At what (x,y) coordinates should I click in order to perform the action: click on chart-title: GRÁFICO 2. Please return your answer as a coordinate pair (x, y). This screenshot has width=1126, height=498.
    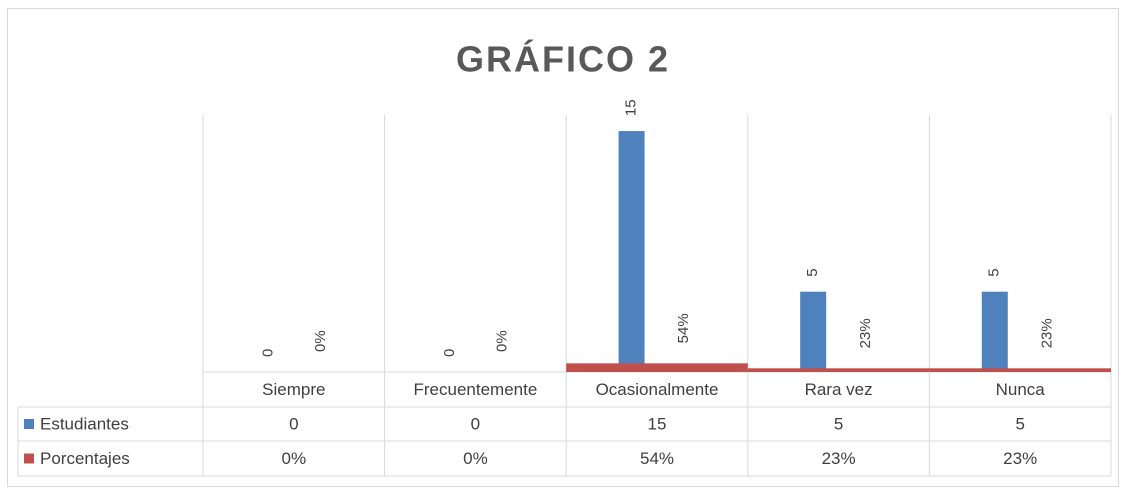
    Looking at the image, I should click on (563, 59).